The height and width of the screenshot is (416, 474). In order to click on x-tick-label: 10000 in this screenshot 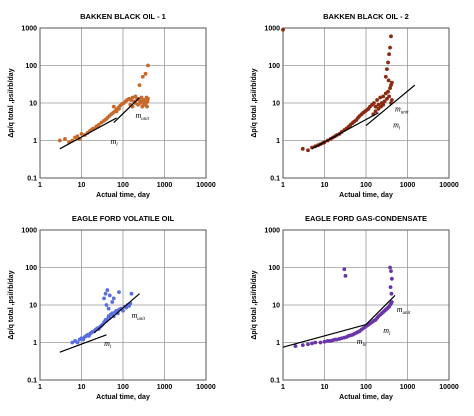, I will do `click(449, 185)`.